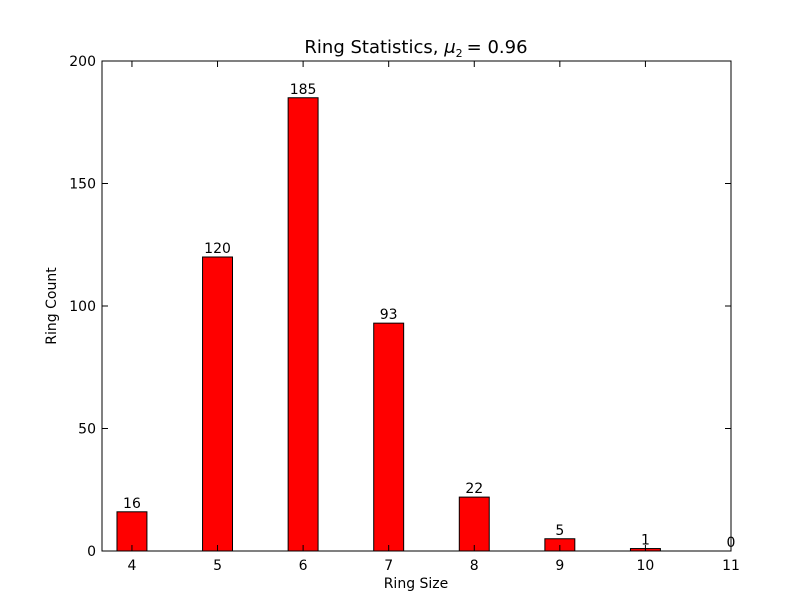 Image resolution: width=812 pixels, height=612 pixels. I want to click on chart-title: Ring Statistics, μ2 = 0.96, so click(415, 48).